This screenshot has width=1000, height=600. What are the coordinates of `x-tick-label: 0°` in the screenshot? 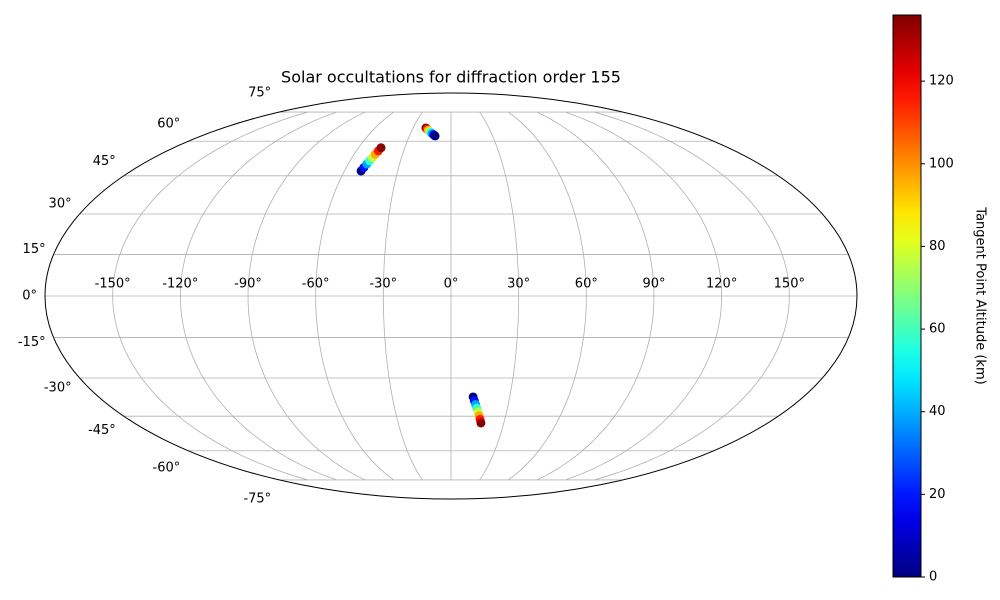 It's located at (451, 284).